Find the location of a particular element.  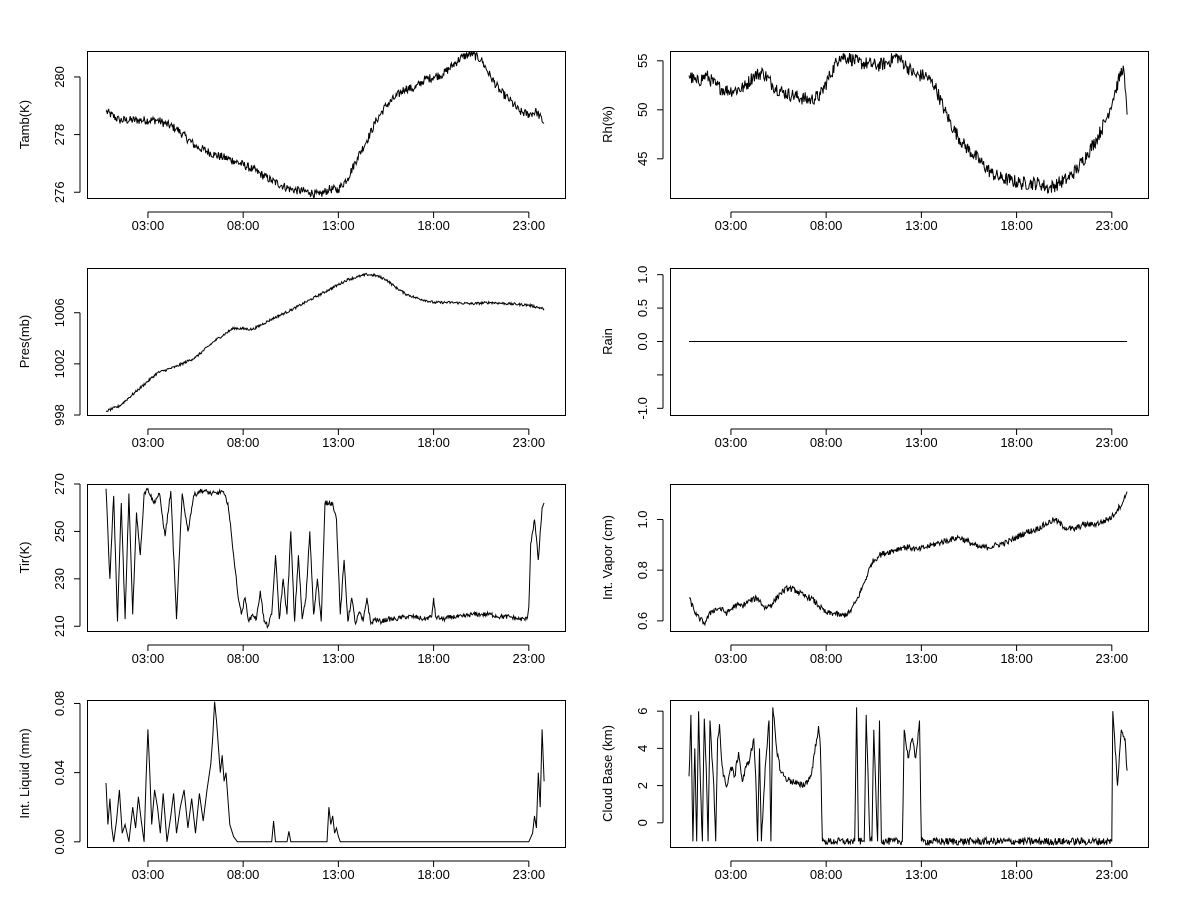

y-axis-label: Rain is located at coordinates (607, 341).